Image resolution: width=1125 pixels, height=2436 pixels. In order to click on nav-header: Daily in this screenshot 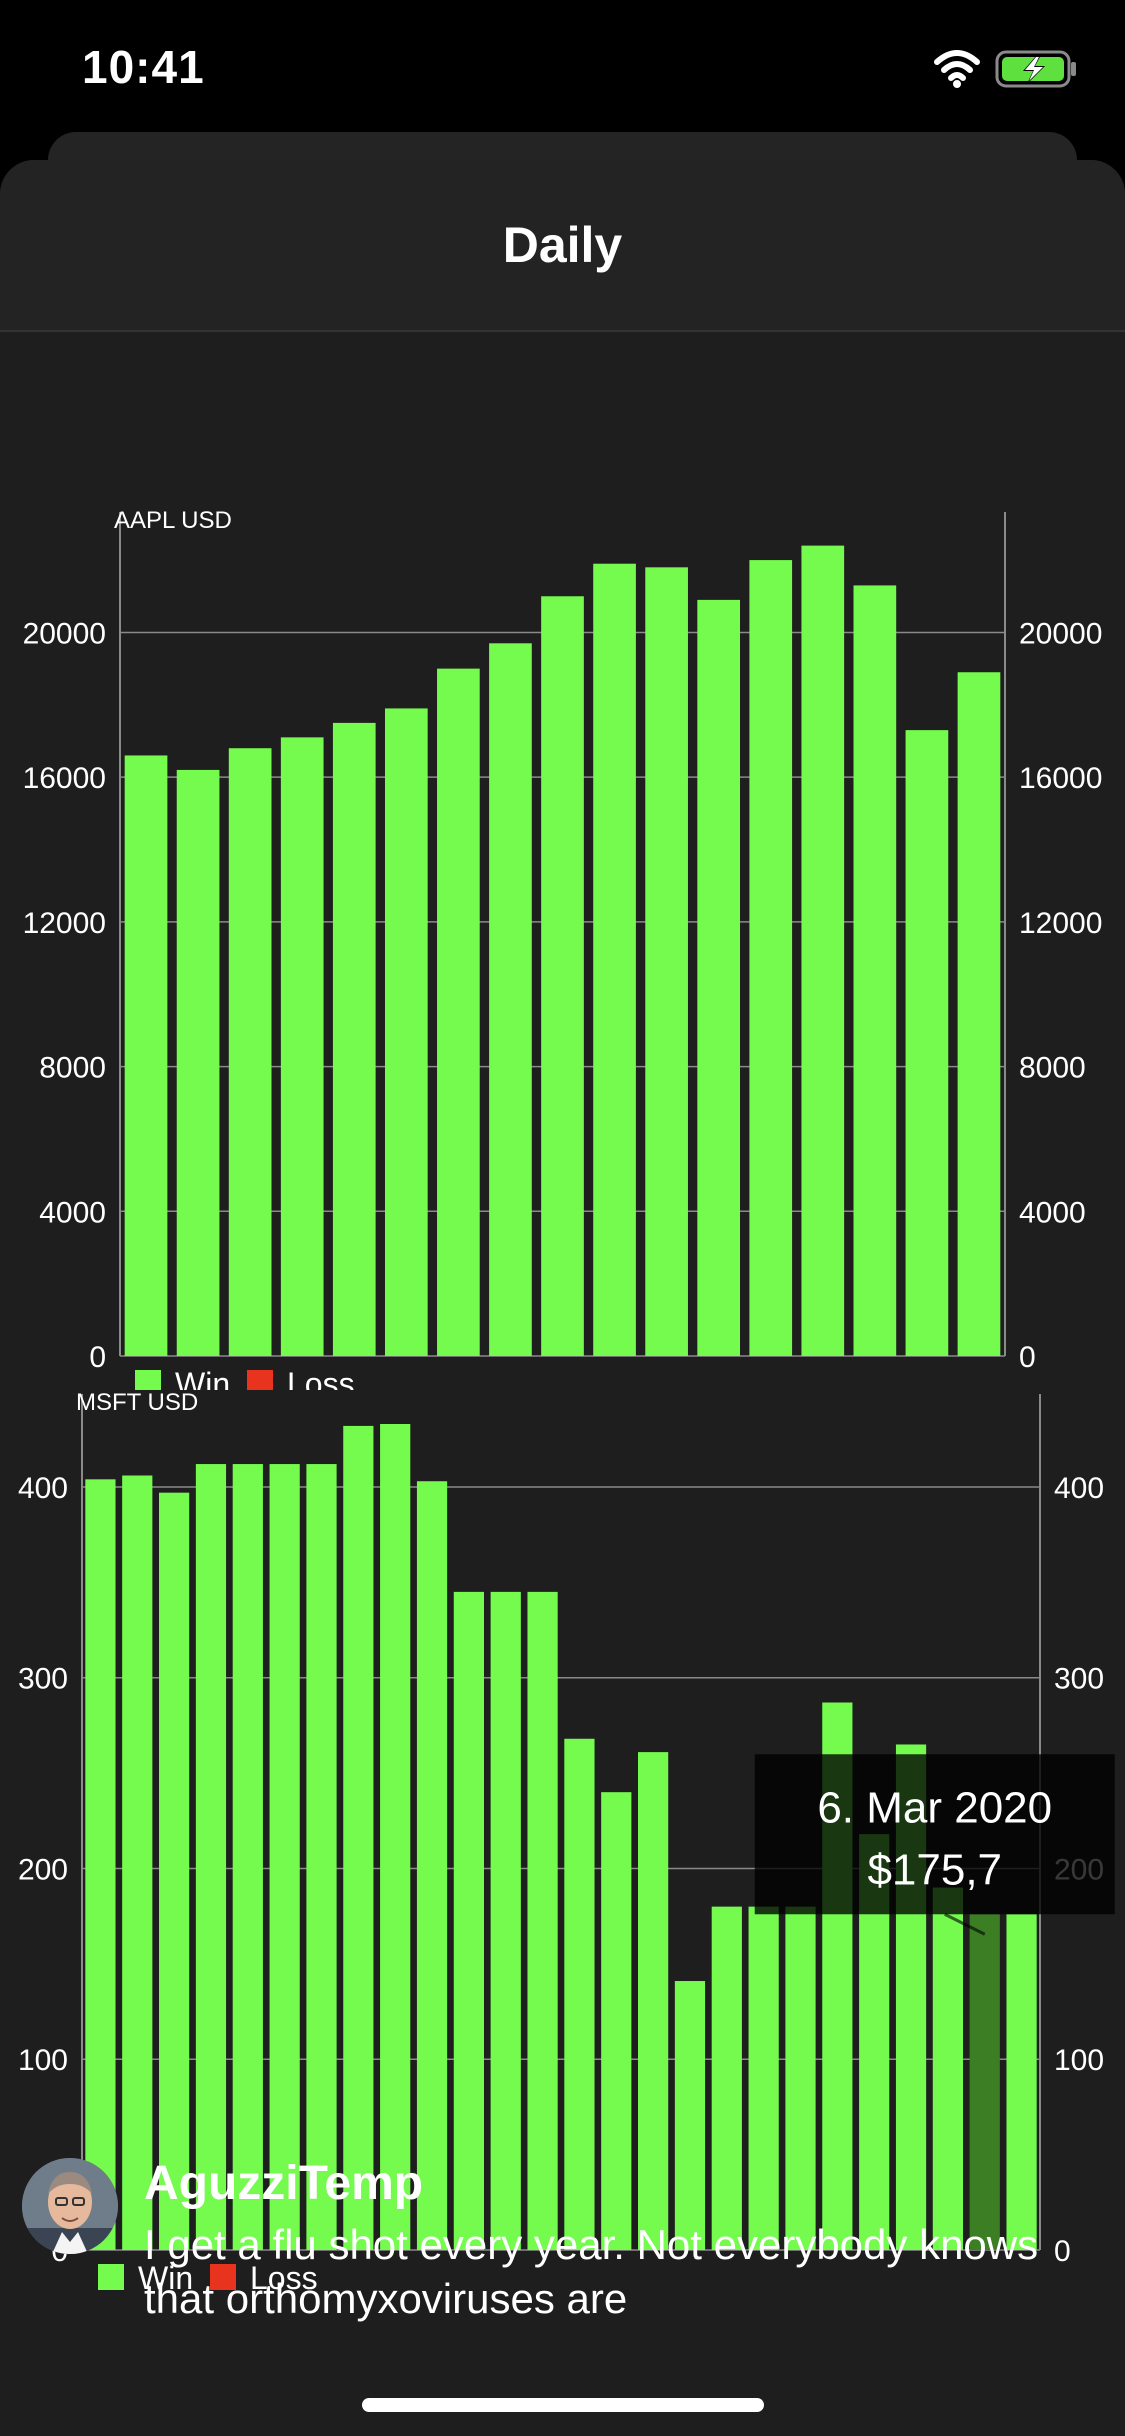, I will do `click(562, 246)`.